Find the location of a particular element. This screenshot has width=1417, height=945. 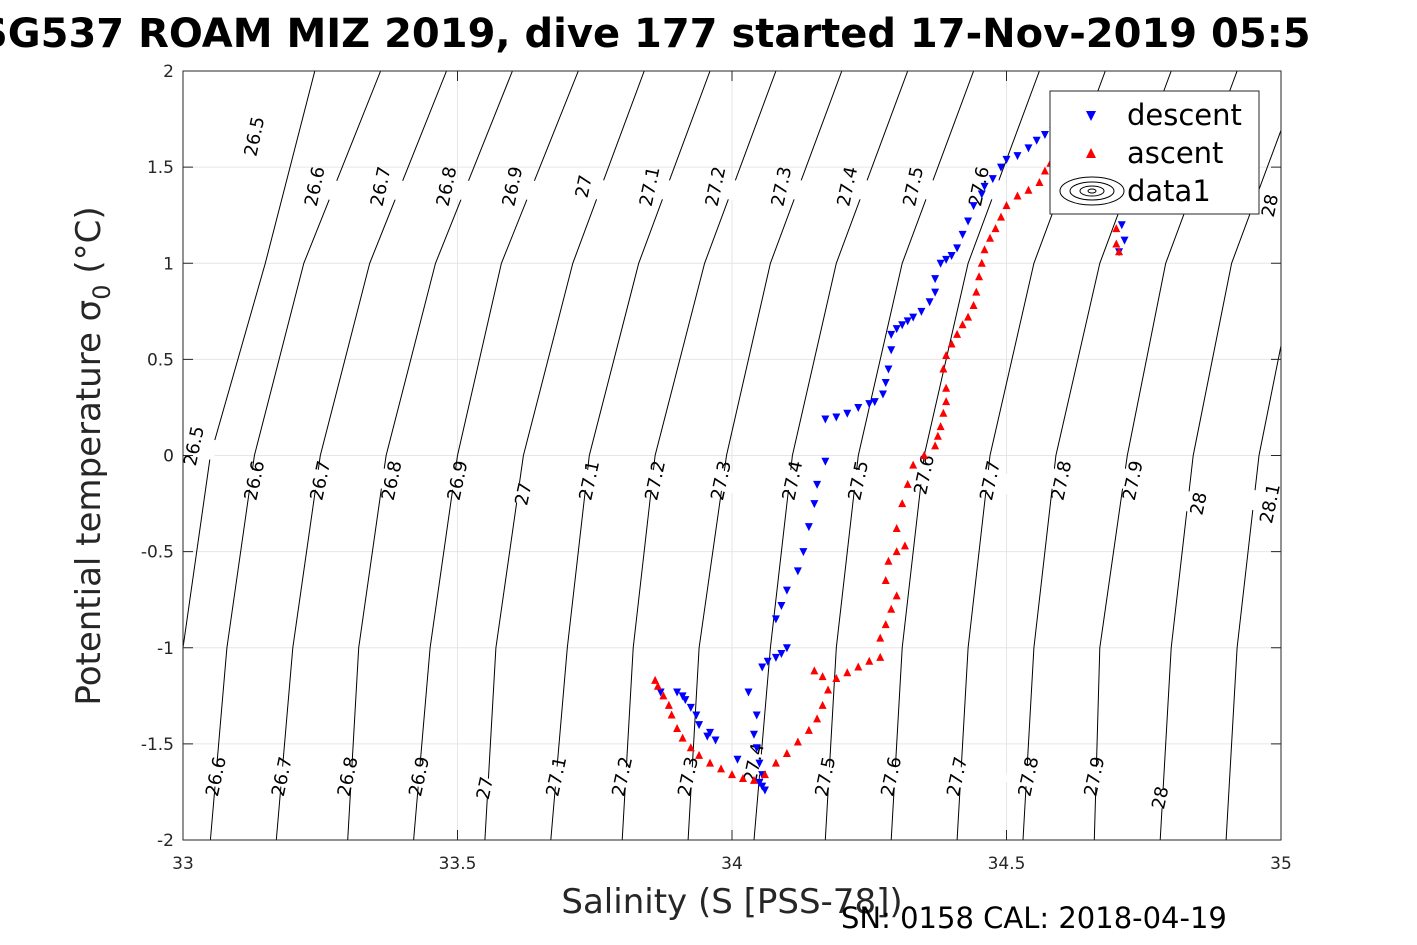

legend-box is located at coordinates (1154, 152).